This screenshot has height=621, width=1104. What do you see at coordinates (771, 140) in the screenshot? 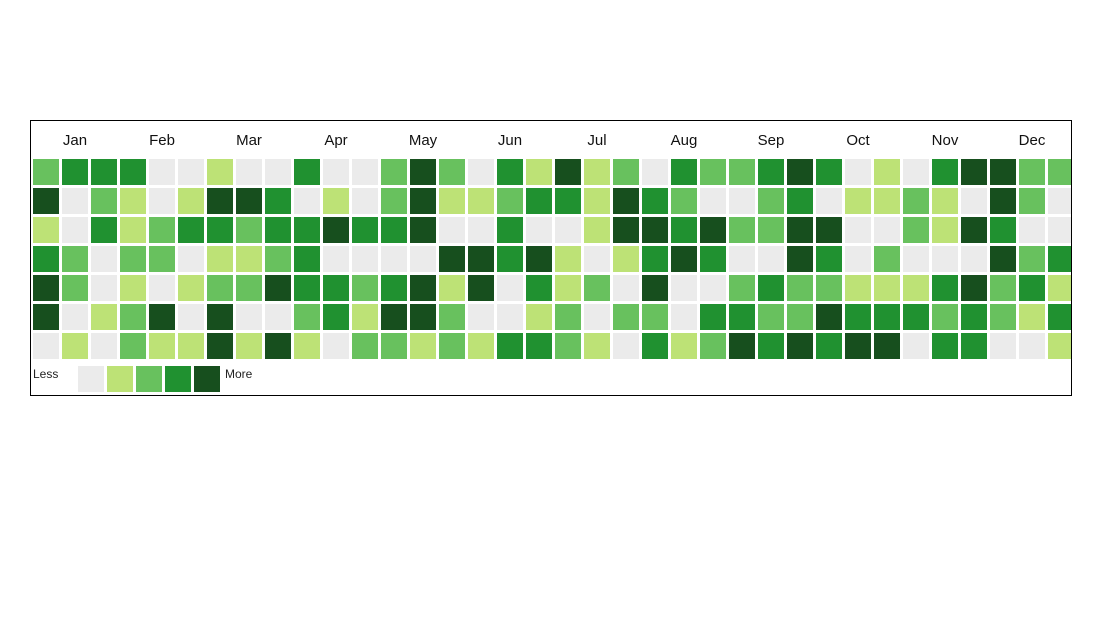
I see `month-label-sep: Sep` at bounding box center [771, 140].